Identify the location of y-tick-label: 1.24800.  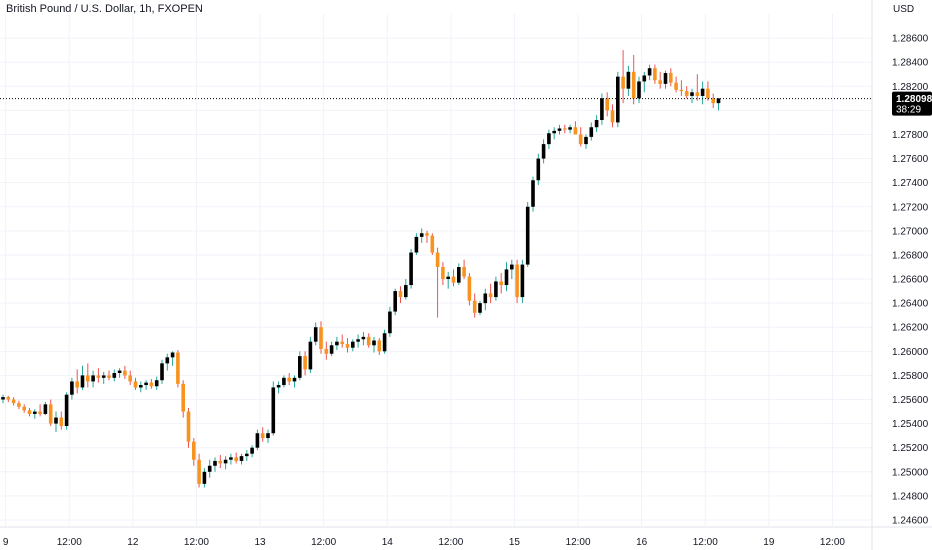
(910, 496).